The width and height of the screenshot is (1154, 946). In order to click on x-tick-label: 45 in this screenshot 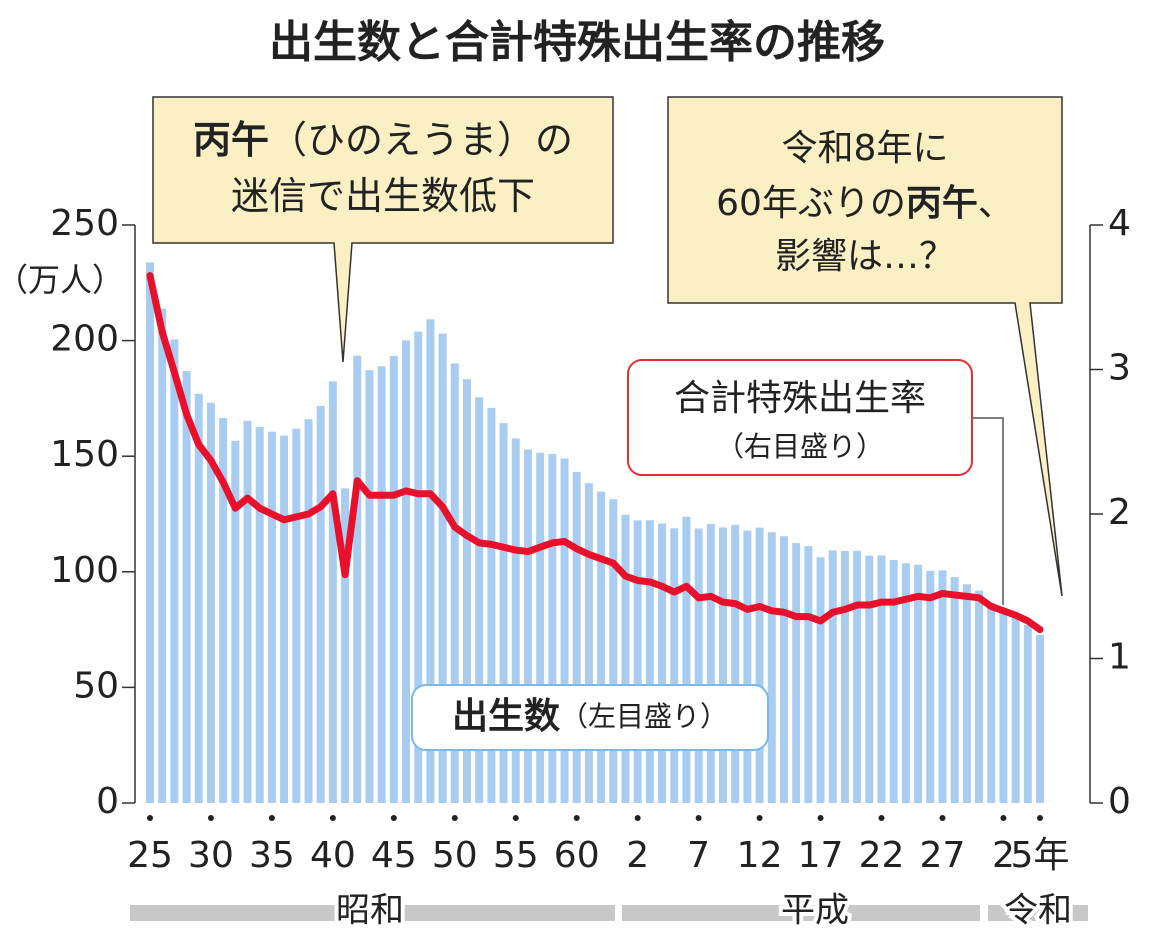, I will do `click(394, 855)`.